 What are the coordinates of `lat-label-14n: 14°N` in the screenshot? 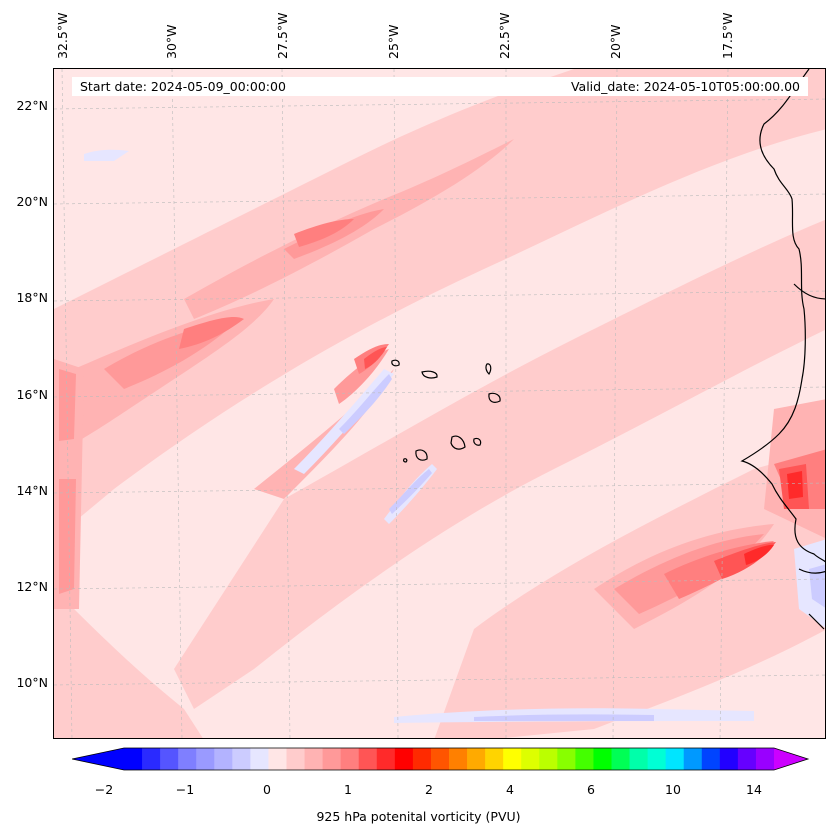 It's located at (32, 490).